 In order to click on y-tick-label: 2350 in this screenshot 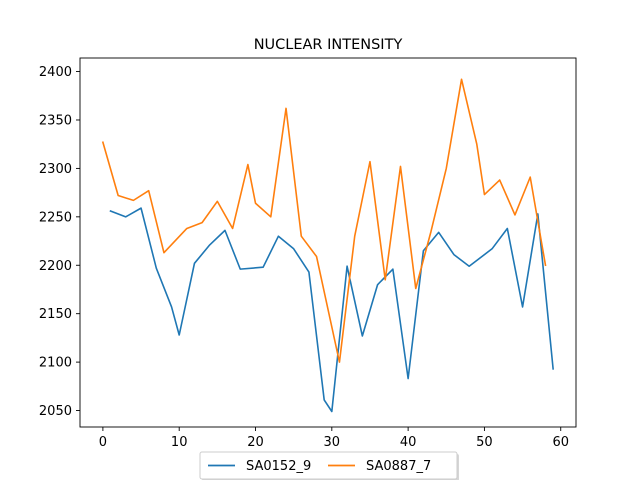, I will do `click(55, 120)`.